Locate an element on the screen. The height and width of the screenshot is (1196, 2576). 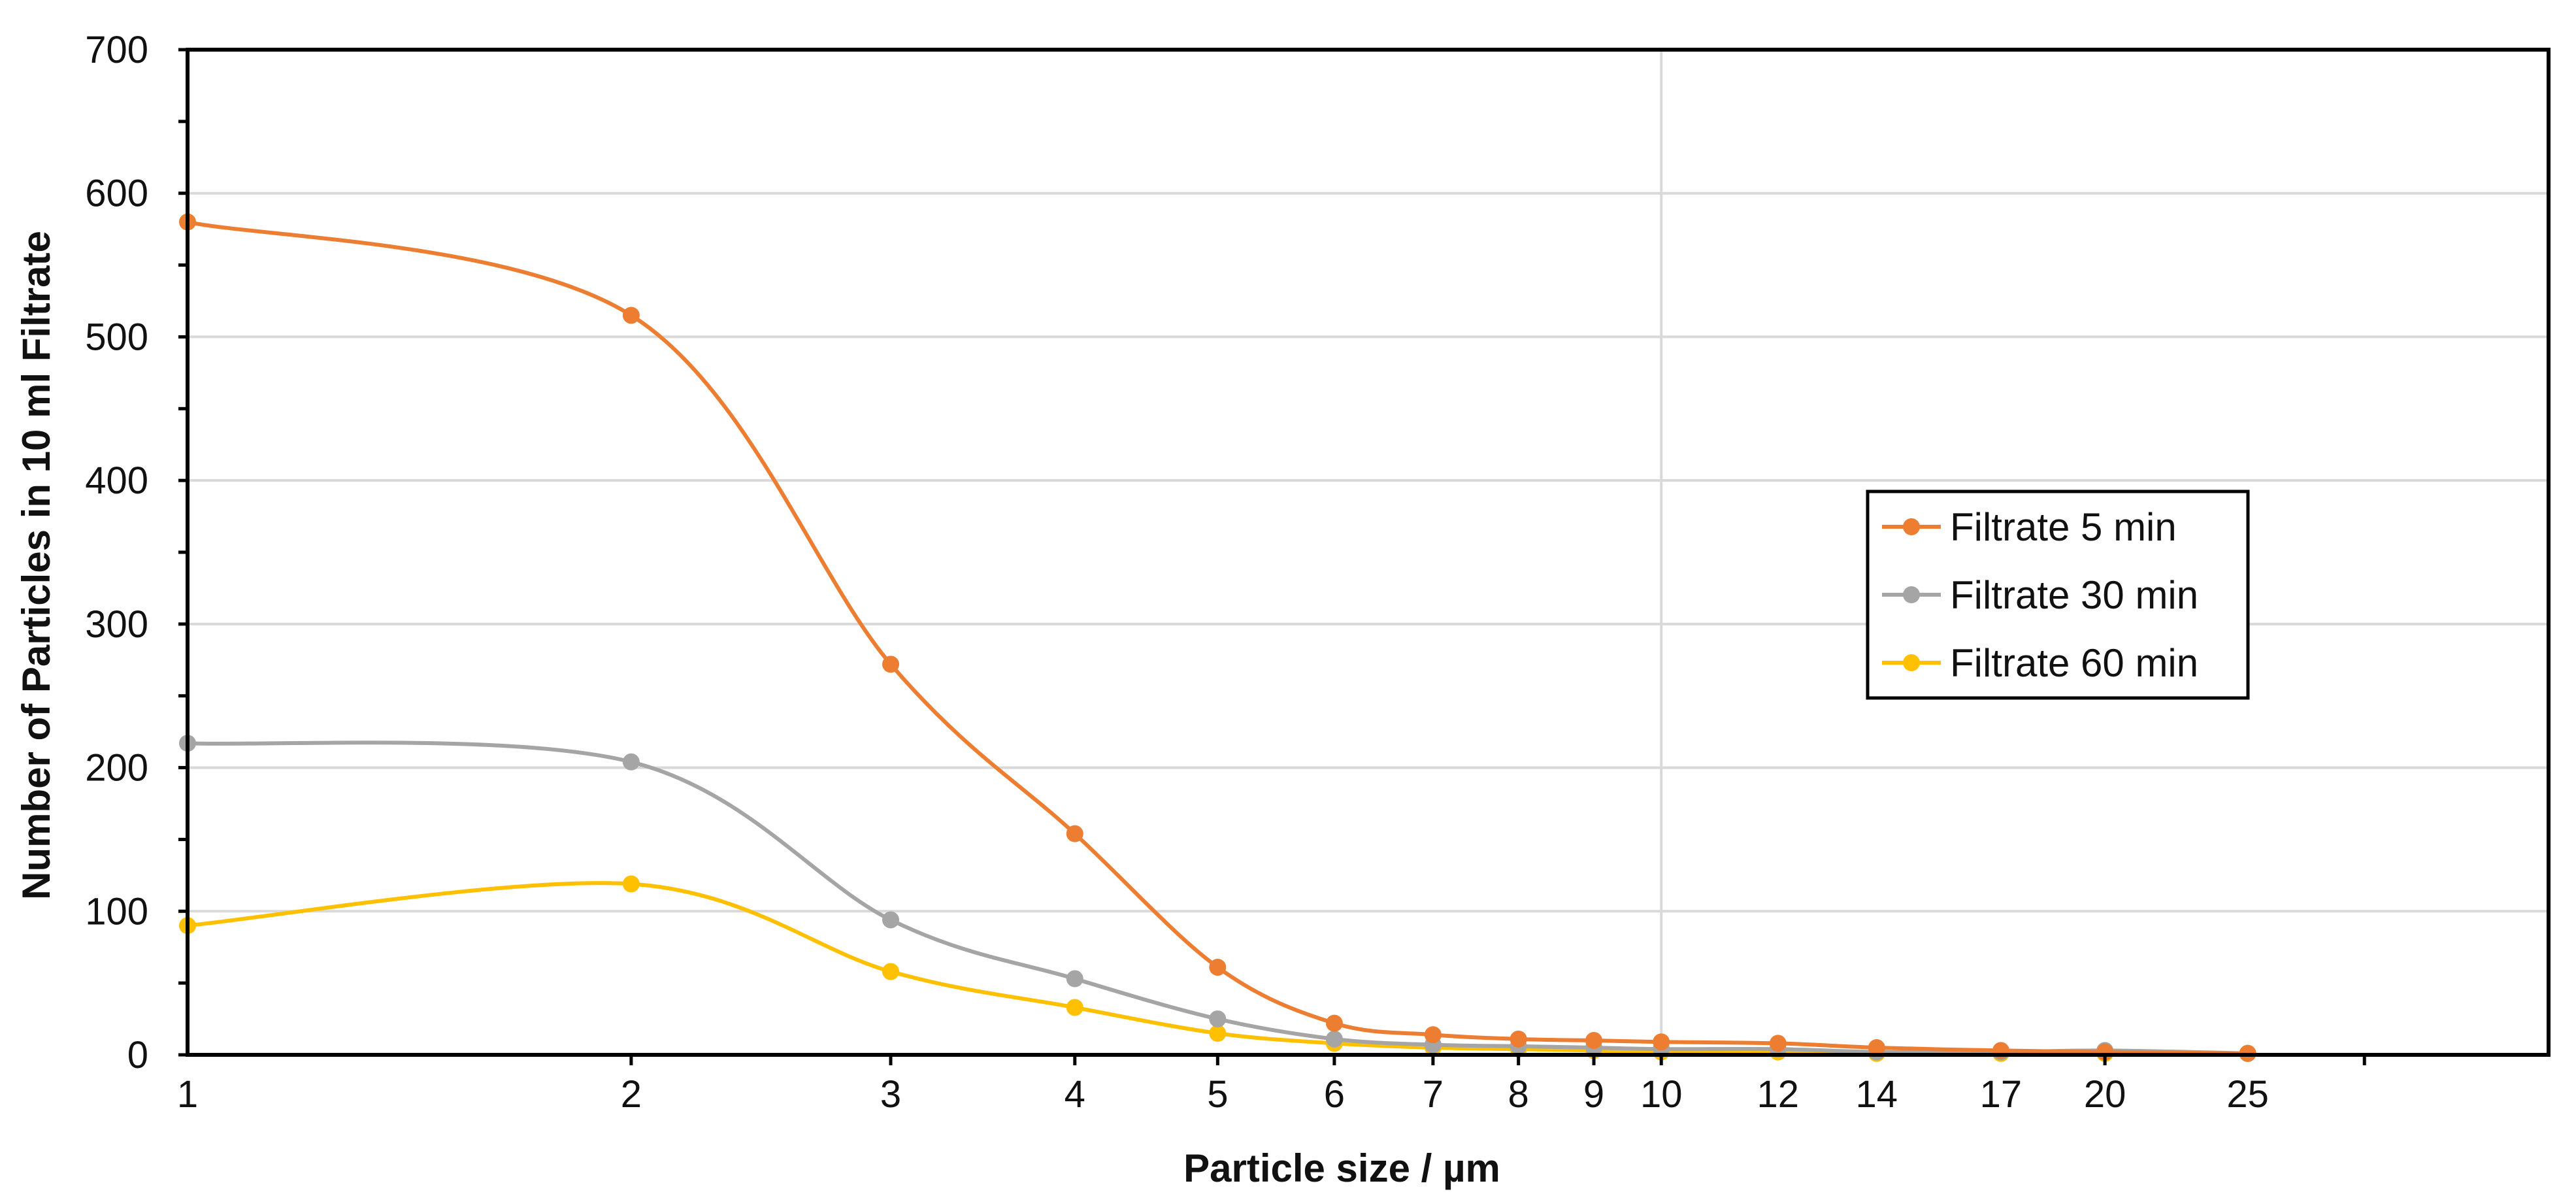
y-tick-label: 100 is located at coordinates (116, 911).